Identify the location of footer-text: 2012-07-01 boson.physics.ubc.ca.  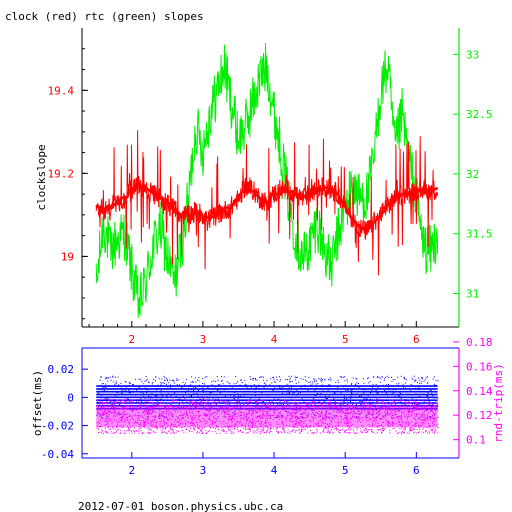
(180, 506).